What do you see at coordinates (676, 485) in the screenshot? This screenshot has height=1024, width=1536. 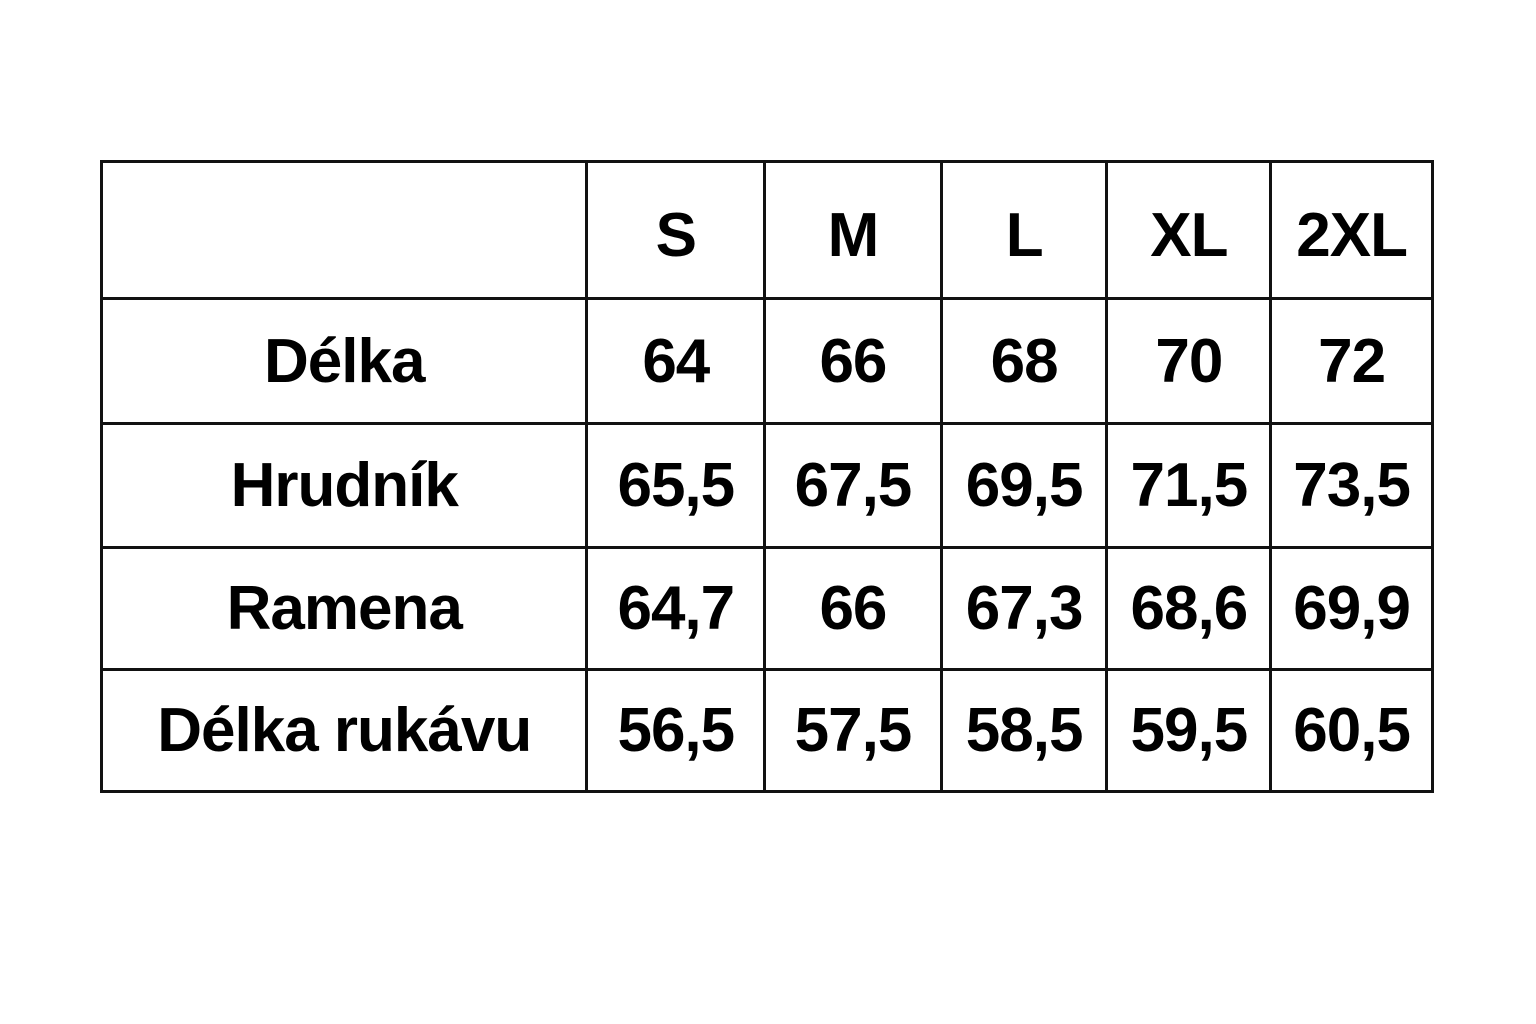 I see `value-cell: 65,5` at bounding box center [676, 485].